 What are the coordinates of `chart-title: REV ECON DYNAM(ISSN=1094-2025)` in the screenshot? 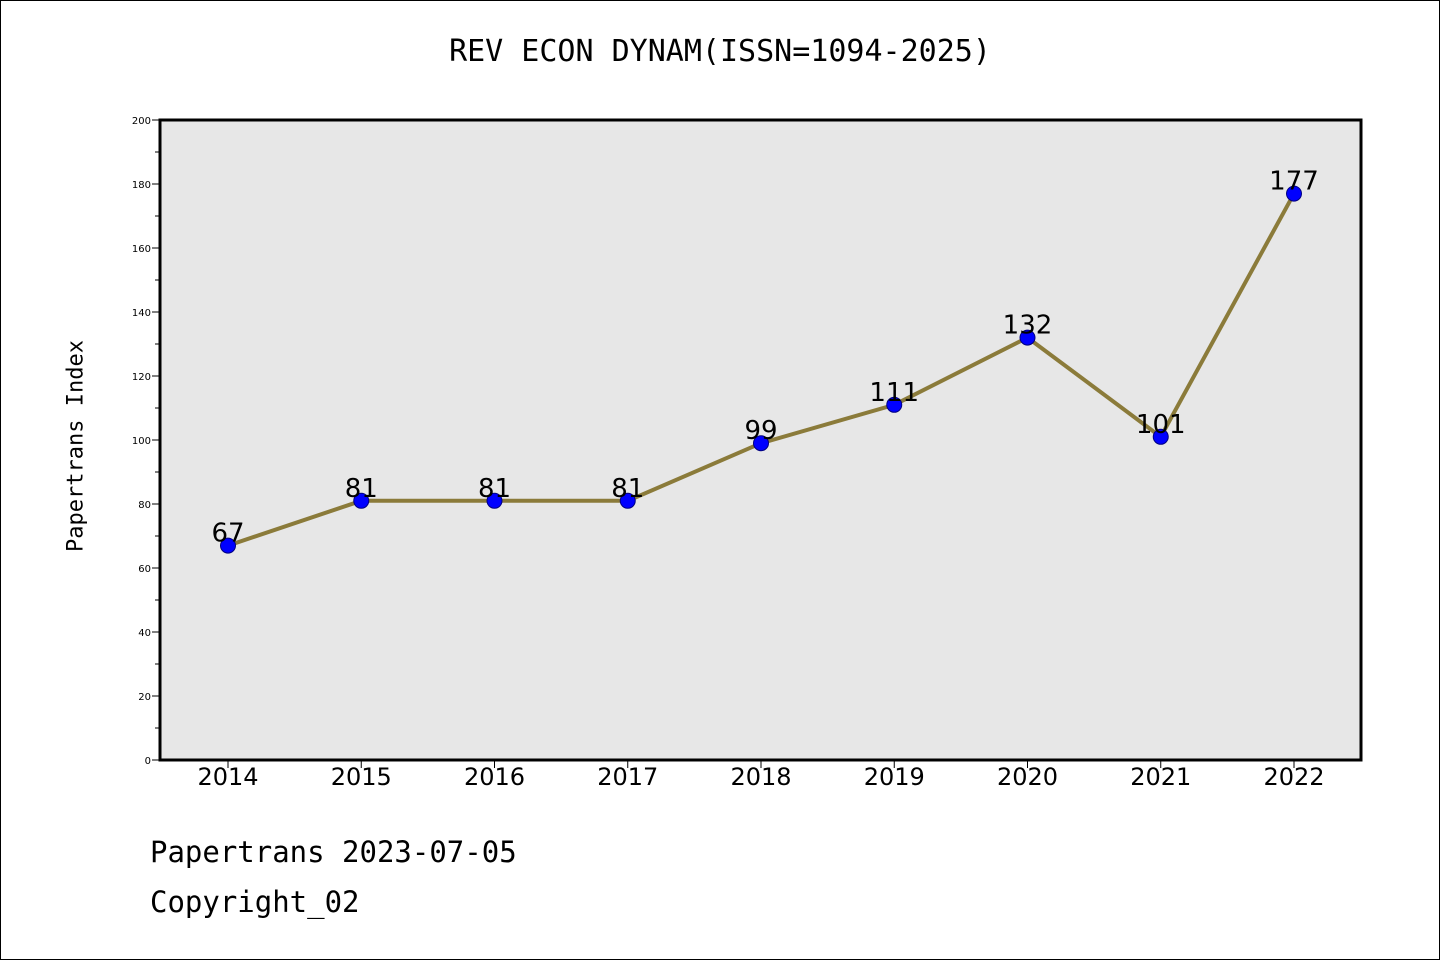 It's located at (720, 51).